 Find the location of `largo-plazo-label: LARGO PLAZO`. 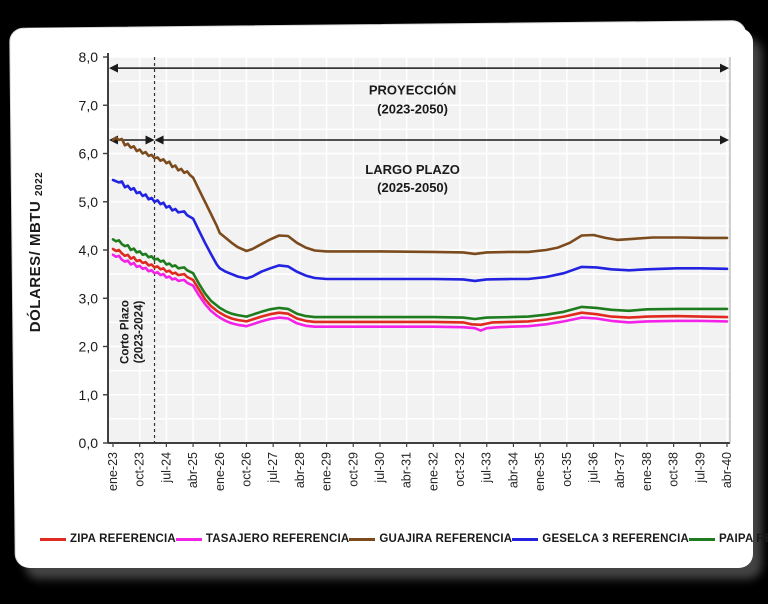

largo-plazo-label: LARGO PLAZO is located at coordinates (412, 169).